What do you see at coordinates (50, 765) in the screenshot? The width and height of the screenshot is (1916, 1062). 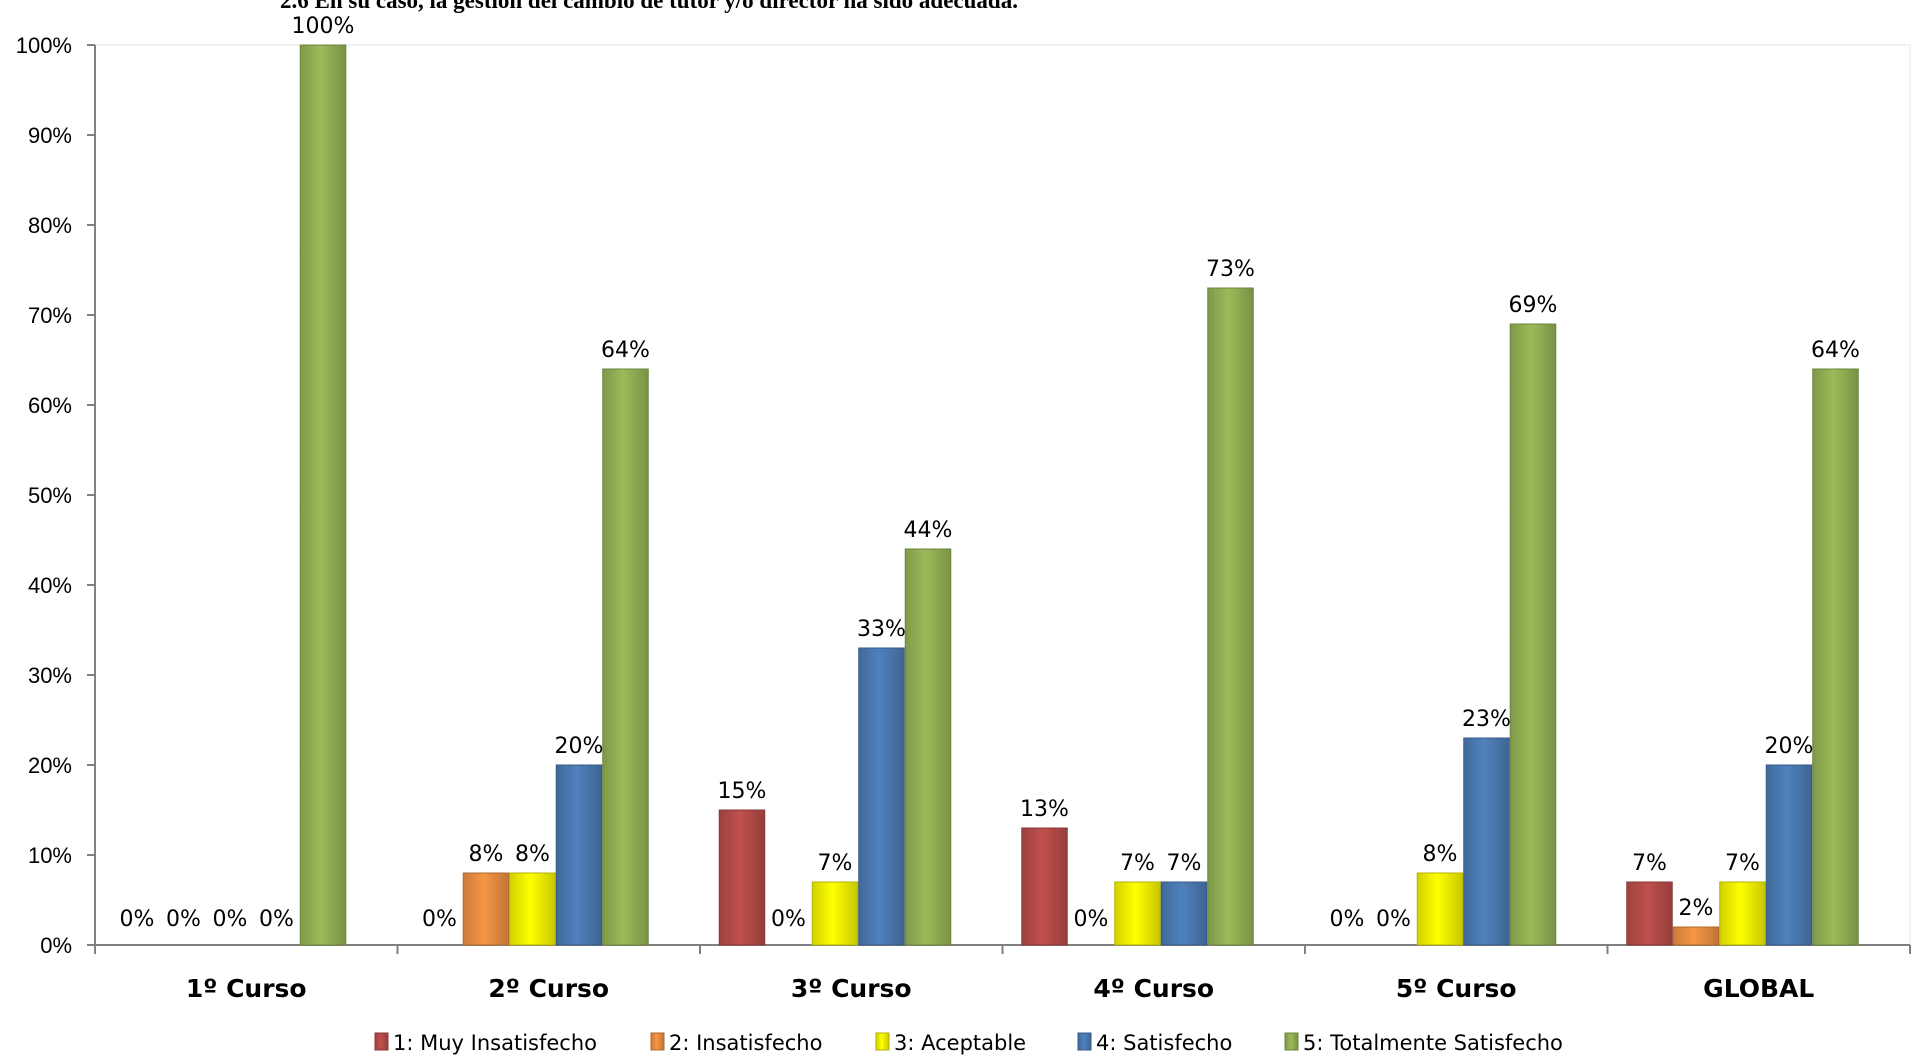 I see `y-tick-label: 20%` at bounding box center [50, 765].